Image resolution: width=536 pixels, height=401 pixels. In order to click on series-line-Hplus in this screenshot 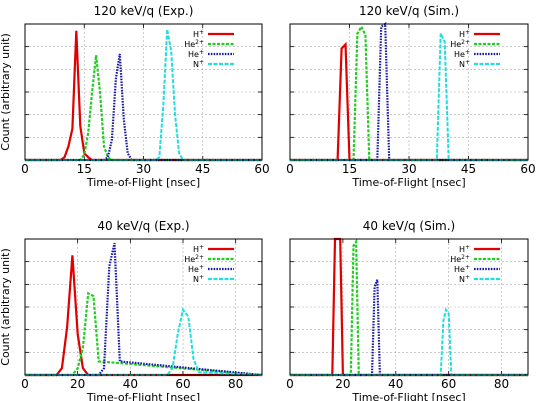, I will do `click(143, 316)`.